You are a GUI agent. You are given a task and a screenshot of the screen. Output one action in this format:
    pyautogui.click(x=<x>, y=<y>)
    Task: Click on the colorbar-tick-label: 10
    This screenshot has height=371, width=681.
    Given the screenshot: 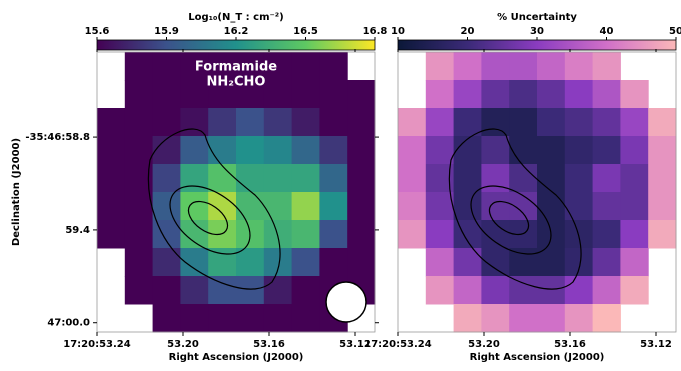 What is the action you would take?
    pyautogui.click(x=398, y=31)
    